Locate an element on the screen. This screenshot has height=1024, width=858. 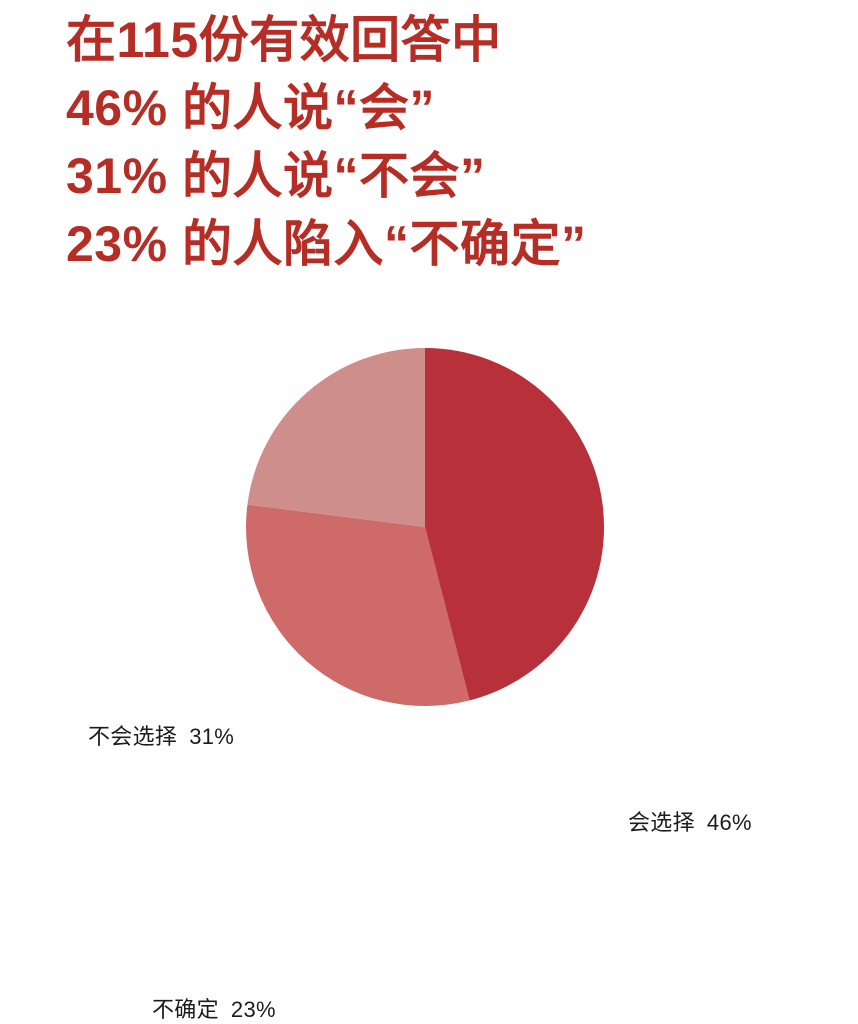
pie-label-no: 不会选择 31% is located at coordinates (161, 735).